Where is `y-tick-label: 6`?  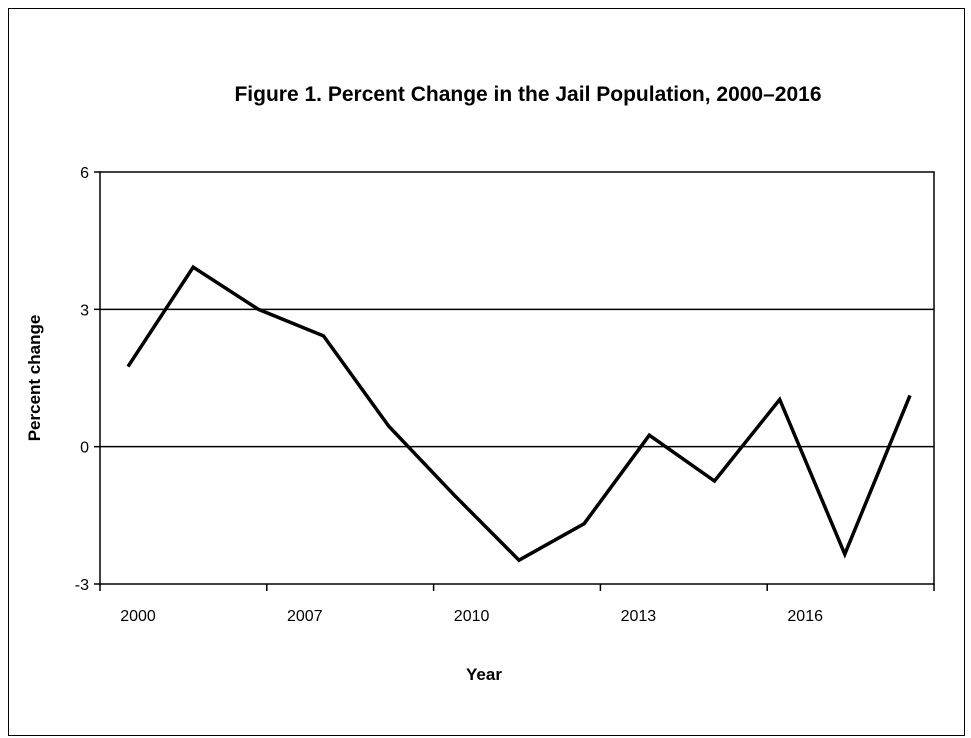
y-tick-label: 6 is located at coordinates (84, 173).